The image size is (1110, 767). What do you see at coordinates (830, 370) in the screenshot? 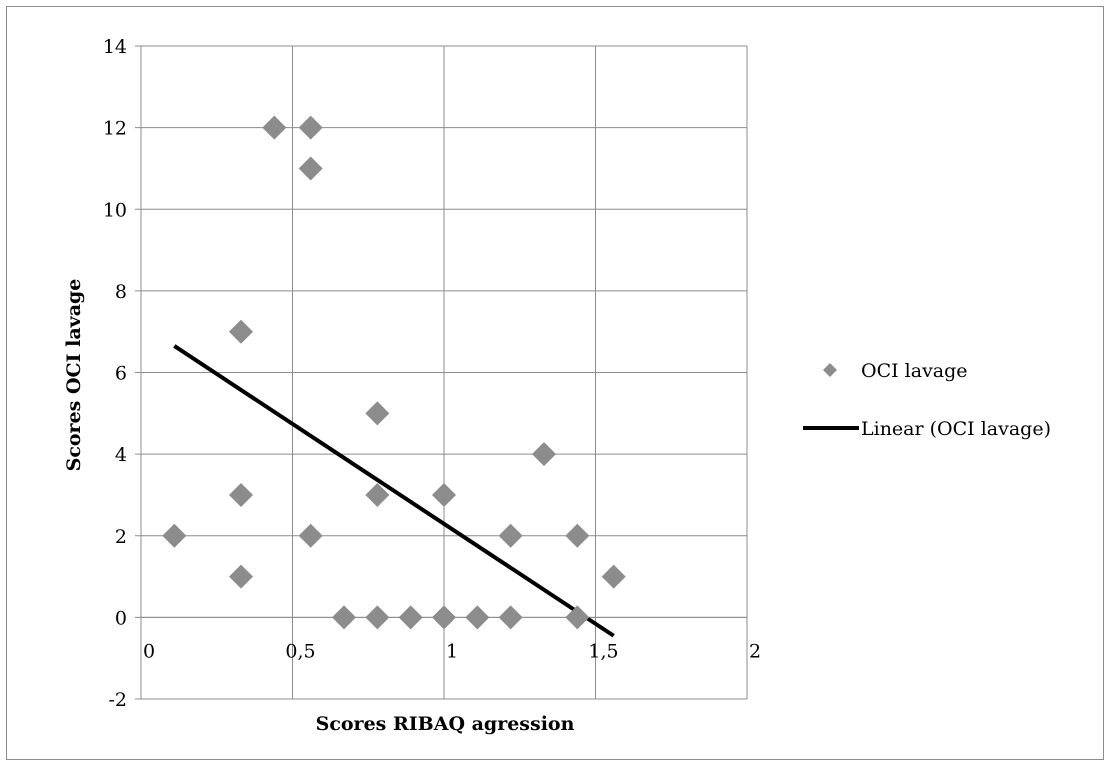
I see `legend-diamond-marker` at bounding box center [830, 370].